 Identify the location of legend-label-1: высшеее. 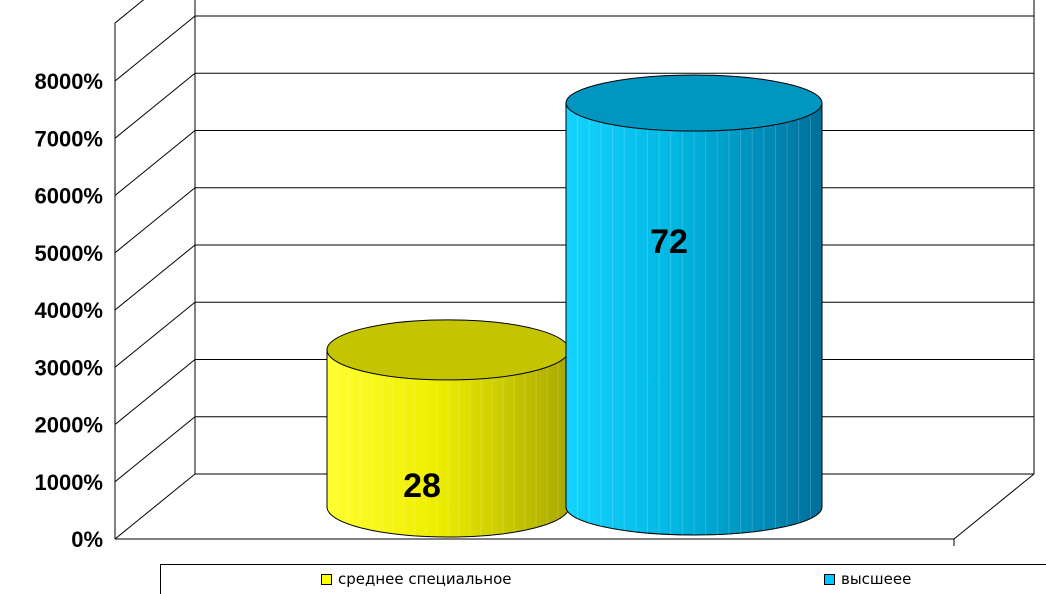
(876, 579).